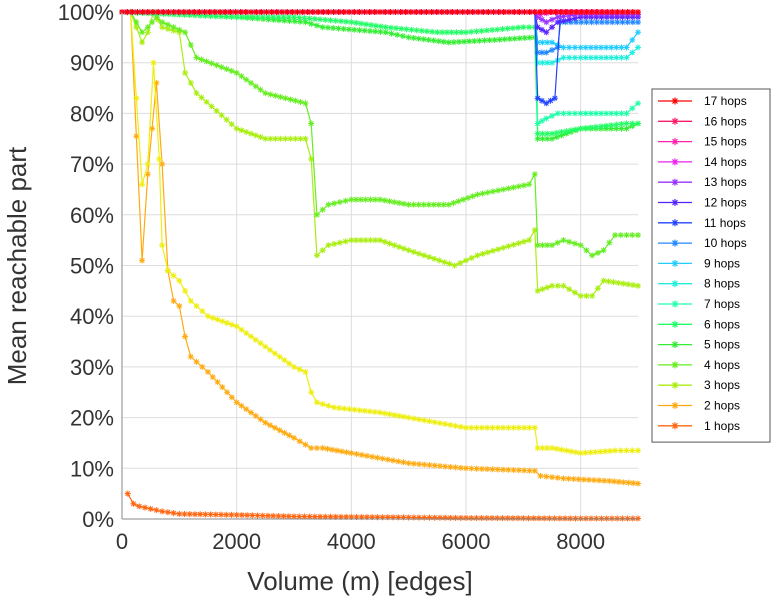  Describe the element at coordinates (699, 284) in the screenshot. I see `legend-item: 8 hops` at that location.